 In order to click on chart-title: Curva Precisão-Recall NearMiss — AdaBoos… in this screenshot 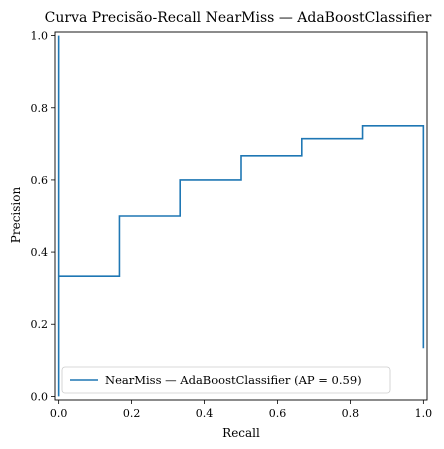, I will do `click(238, 18)`.